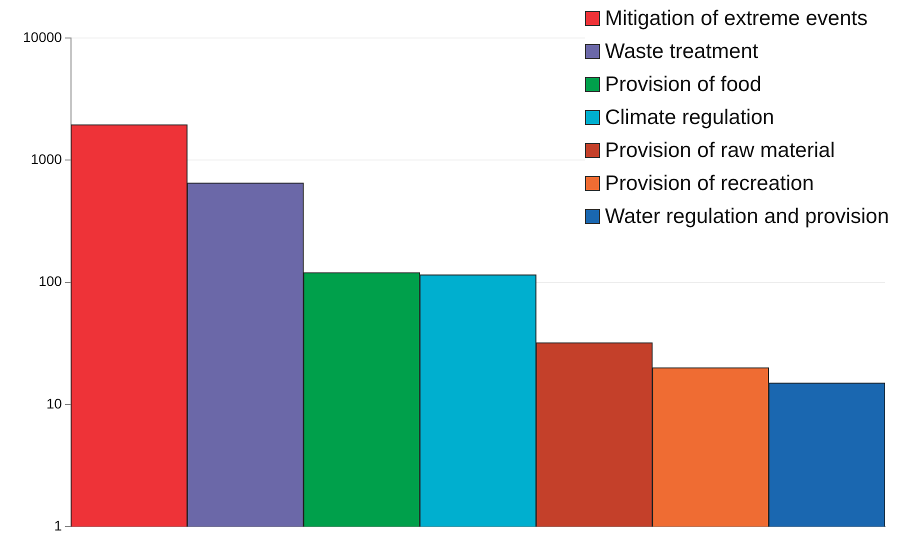 The height and width of the screenshot is (553, 899). Describe the element at coordinates (736, 19) in the screenshot. I see `legend-label: Mitigation of extreme events` at that location.